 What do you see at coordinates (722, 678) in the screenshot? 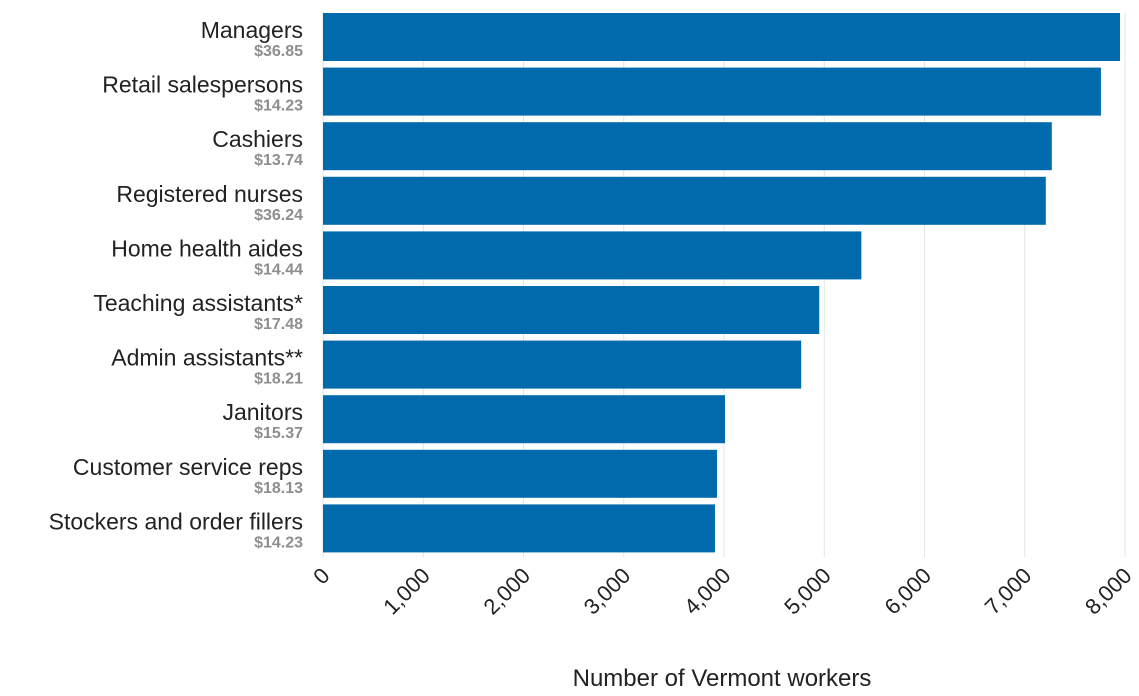
I see `x-axis-title: Number of Vermont workers` at bounding box center [722, 678].